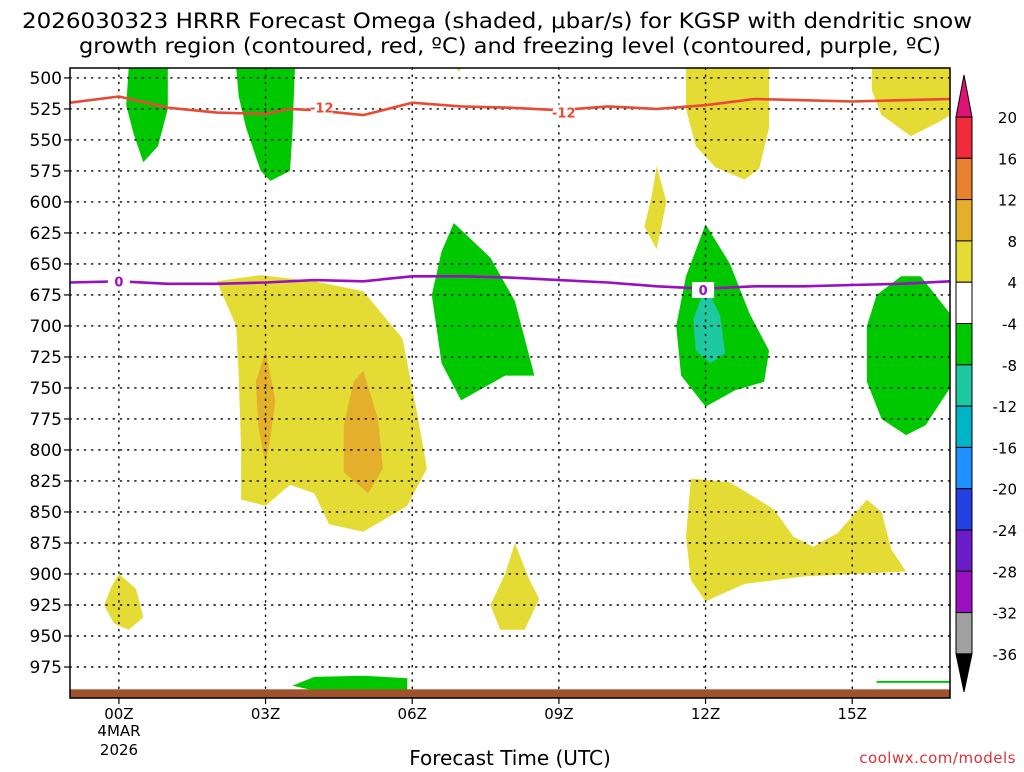 This screenshot has height=772, width=1024. I want to click on colorbar-label--20: -20, so click(1005, 490).